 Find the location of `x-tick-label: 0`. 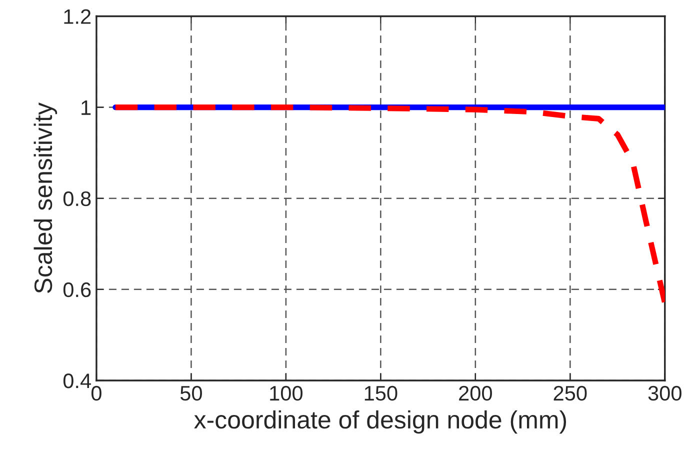

x-tick-label: 0 is located at coordinates (96, 393).